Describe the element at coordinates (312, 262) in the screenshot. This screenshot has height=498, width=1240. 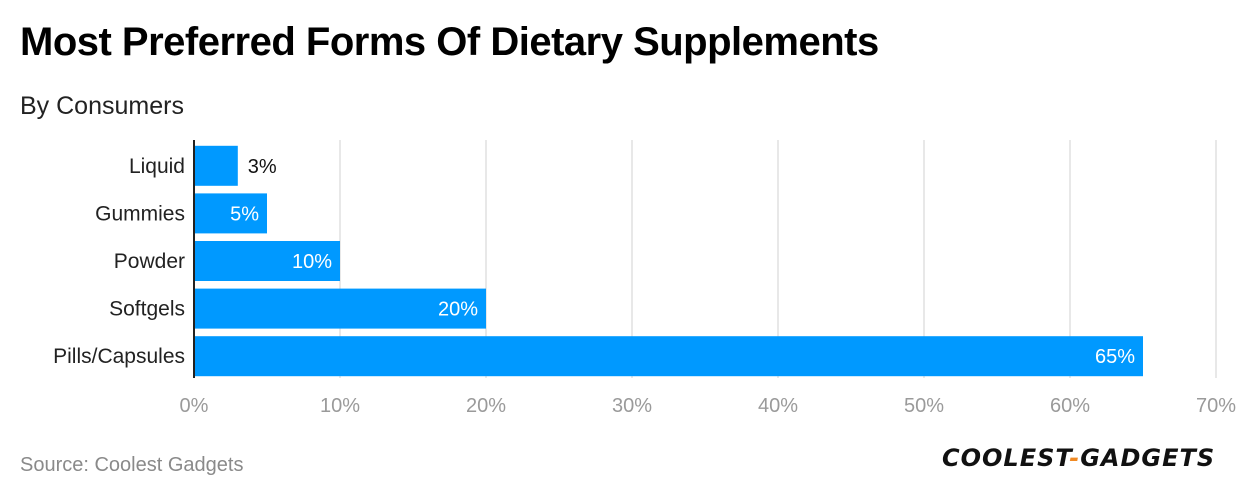
I see `data-label: 10%` at that location.